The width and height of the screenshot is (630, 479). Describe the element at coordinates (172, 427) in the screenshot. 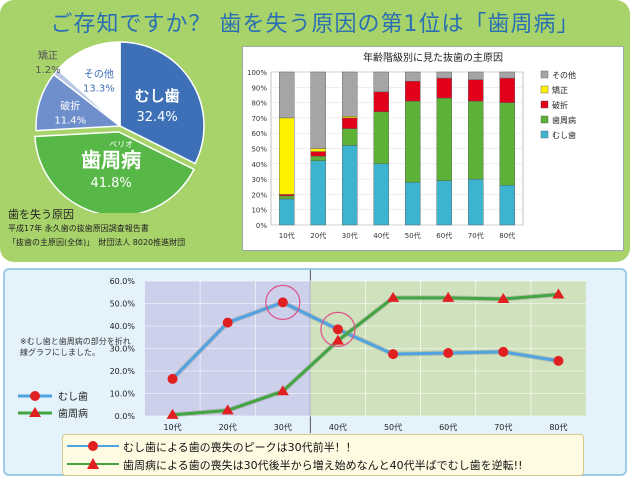

I see `line-category-label: 10代` at that location.